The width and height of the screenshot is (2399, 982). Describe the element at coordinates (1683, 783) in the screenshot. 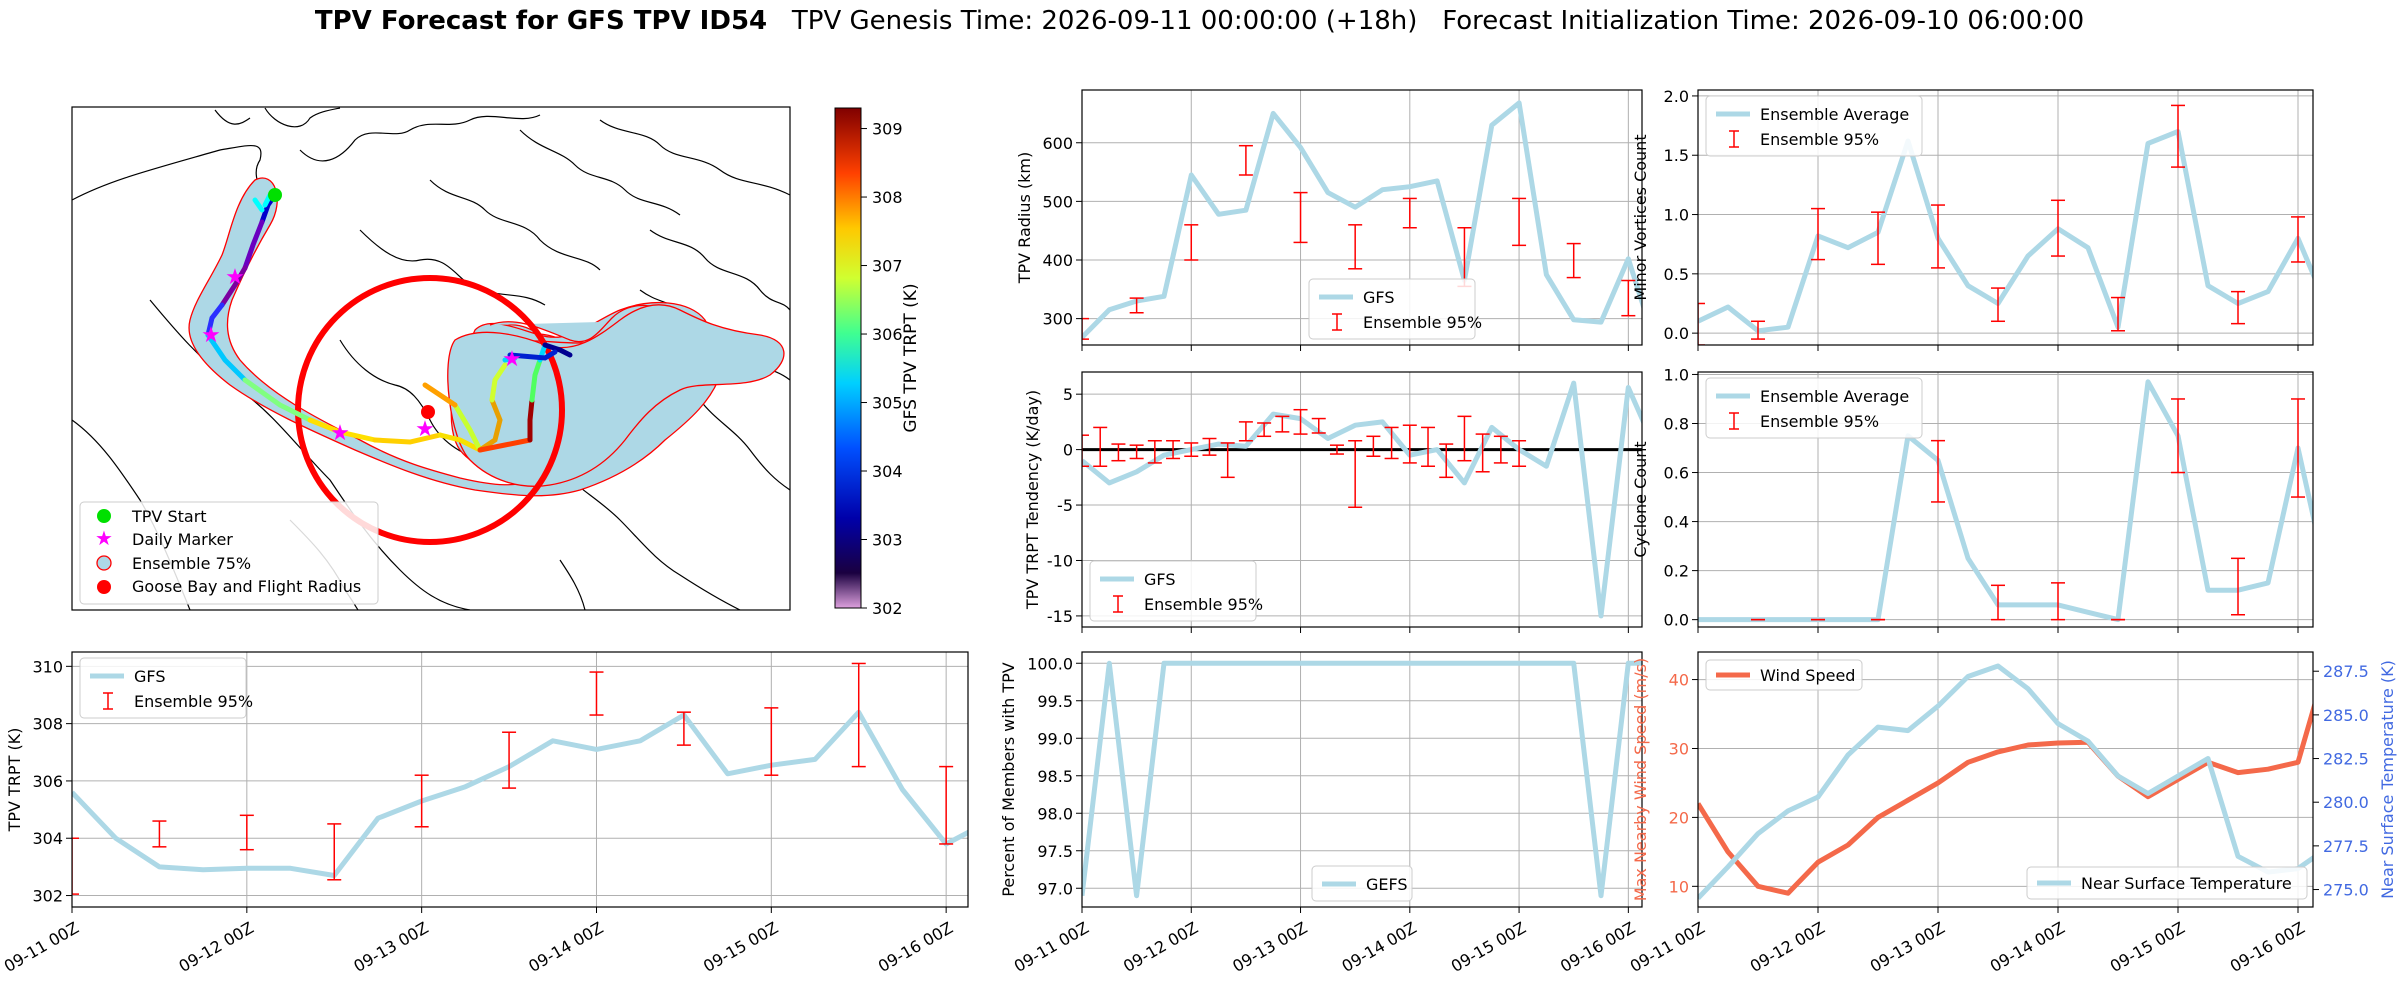

I see `y-axis: 10 20 30 40` at that location.